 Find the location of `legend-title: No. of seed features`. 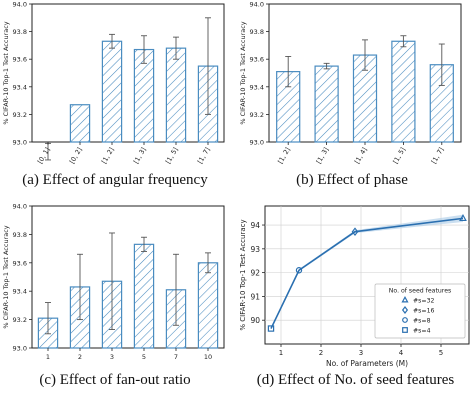

legend-title: No. of seed features is located at coordinates (420, 291).